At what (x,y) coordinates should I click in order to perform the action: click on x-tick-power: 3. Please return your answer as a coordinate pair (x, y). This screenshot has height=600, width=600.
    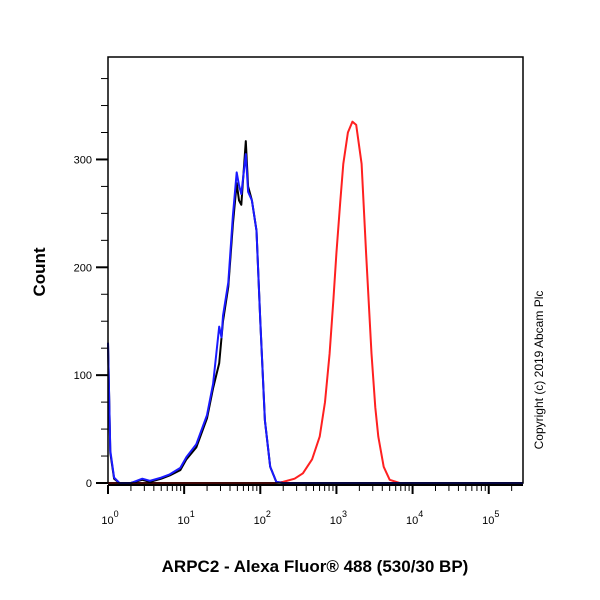
    Looking at the image, I should click on (344, 514).